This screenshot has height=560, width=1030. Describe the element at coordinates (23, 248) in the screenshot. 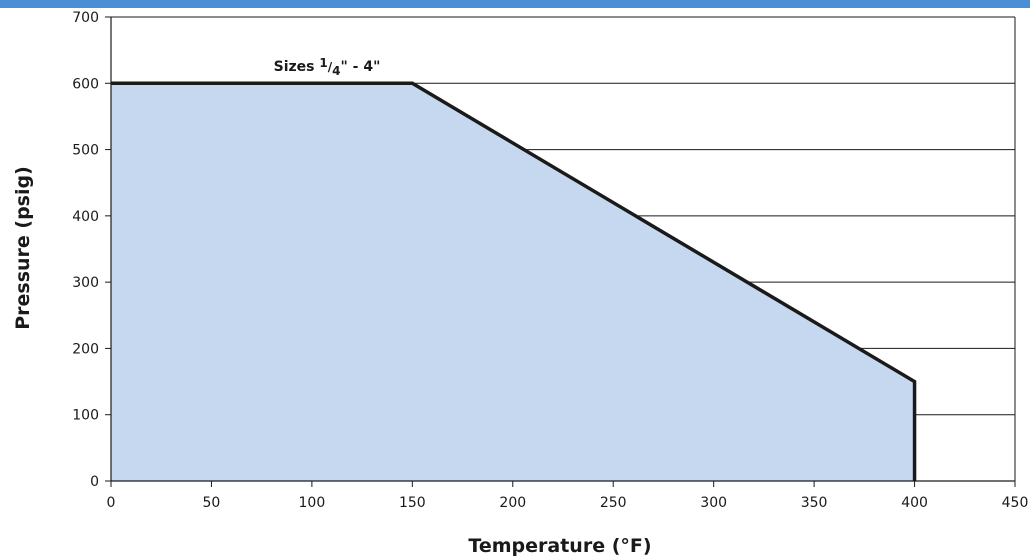

I see `y-axis-title: Pressure (psig)` at that location.